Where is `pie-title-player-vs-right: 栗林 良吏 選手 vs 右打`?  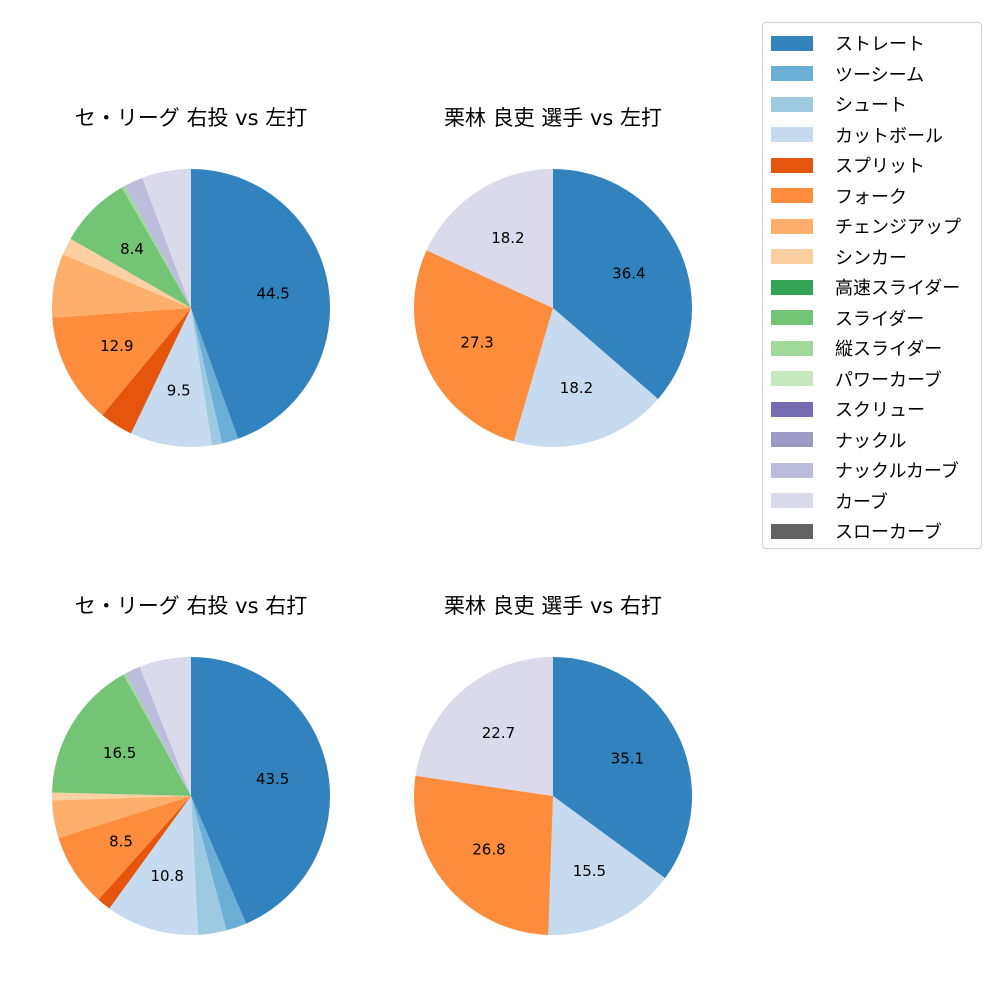 pie-title-player-vs-right: 栗林 良吏 選手 vs 右打 is located at coordinates (553, 606).